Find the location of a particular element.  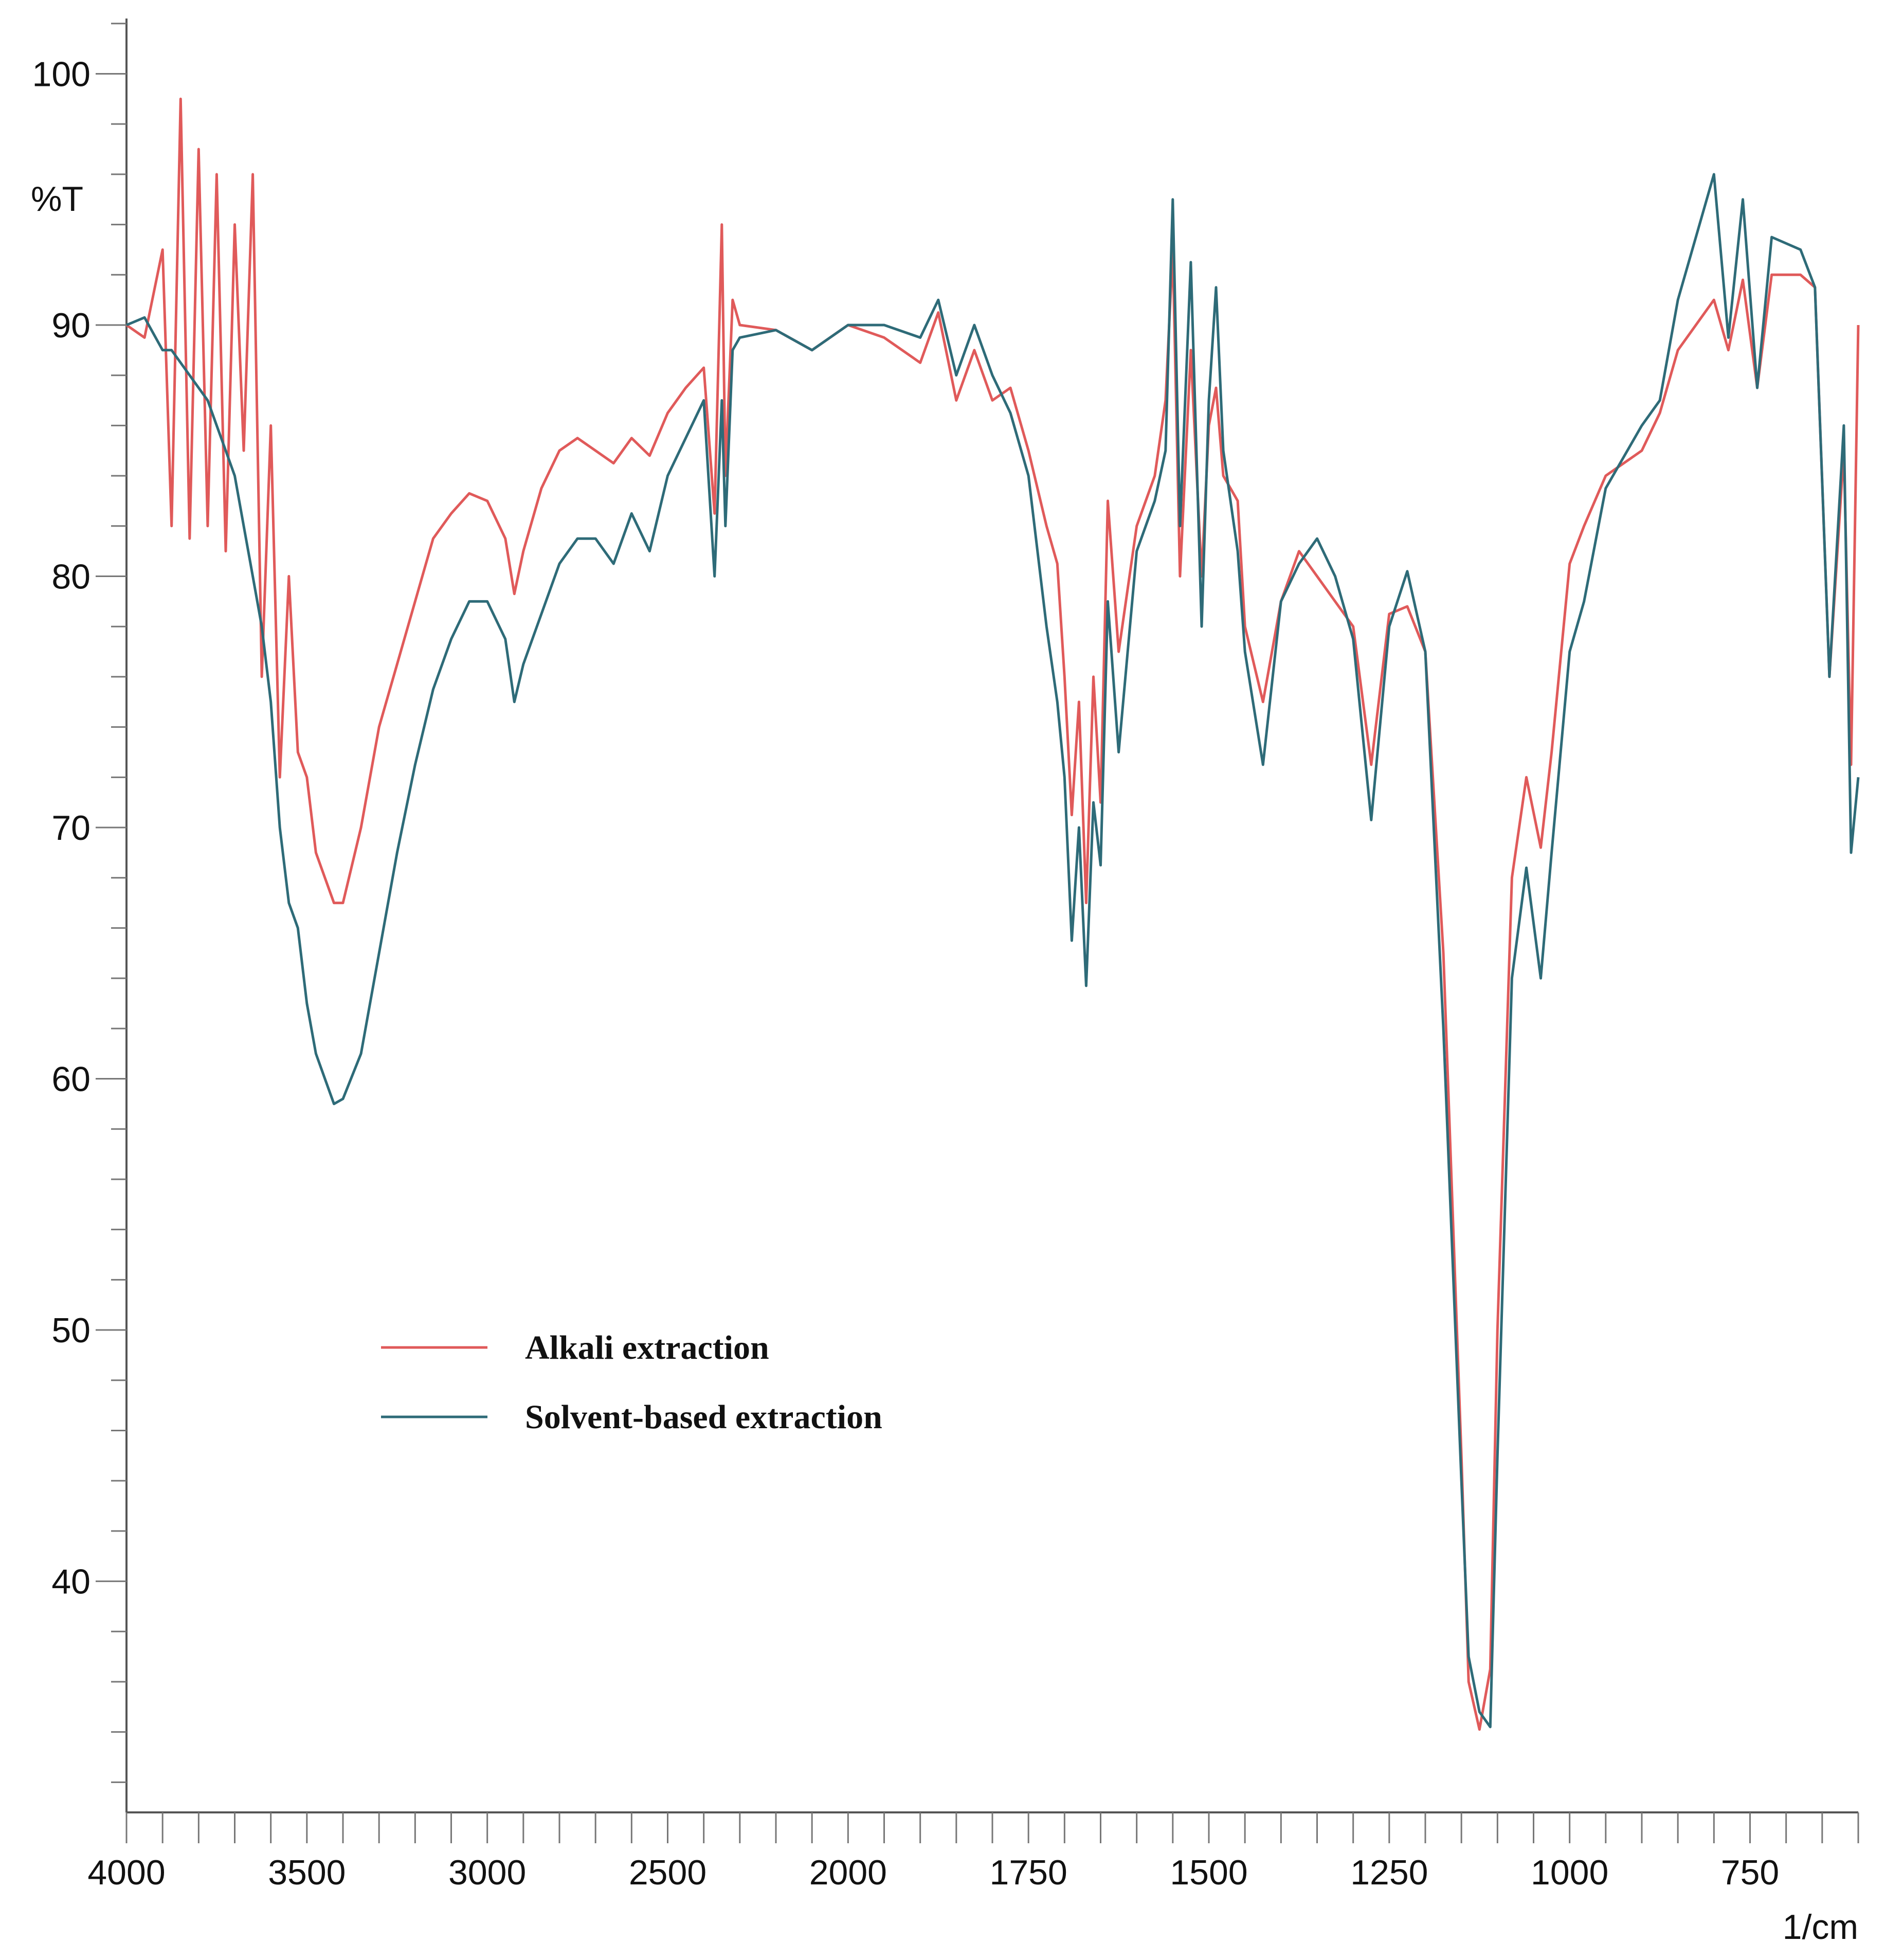

y-tick-label: 60 is located at coordinates (70, 1079).